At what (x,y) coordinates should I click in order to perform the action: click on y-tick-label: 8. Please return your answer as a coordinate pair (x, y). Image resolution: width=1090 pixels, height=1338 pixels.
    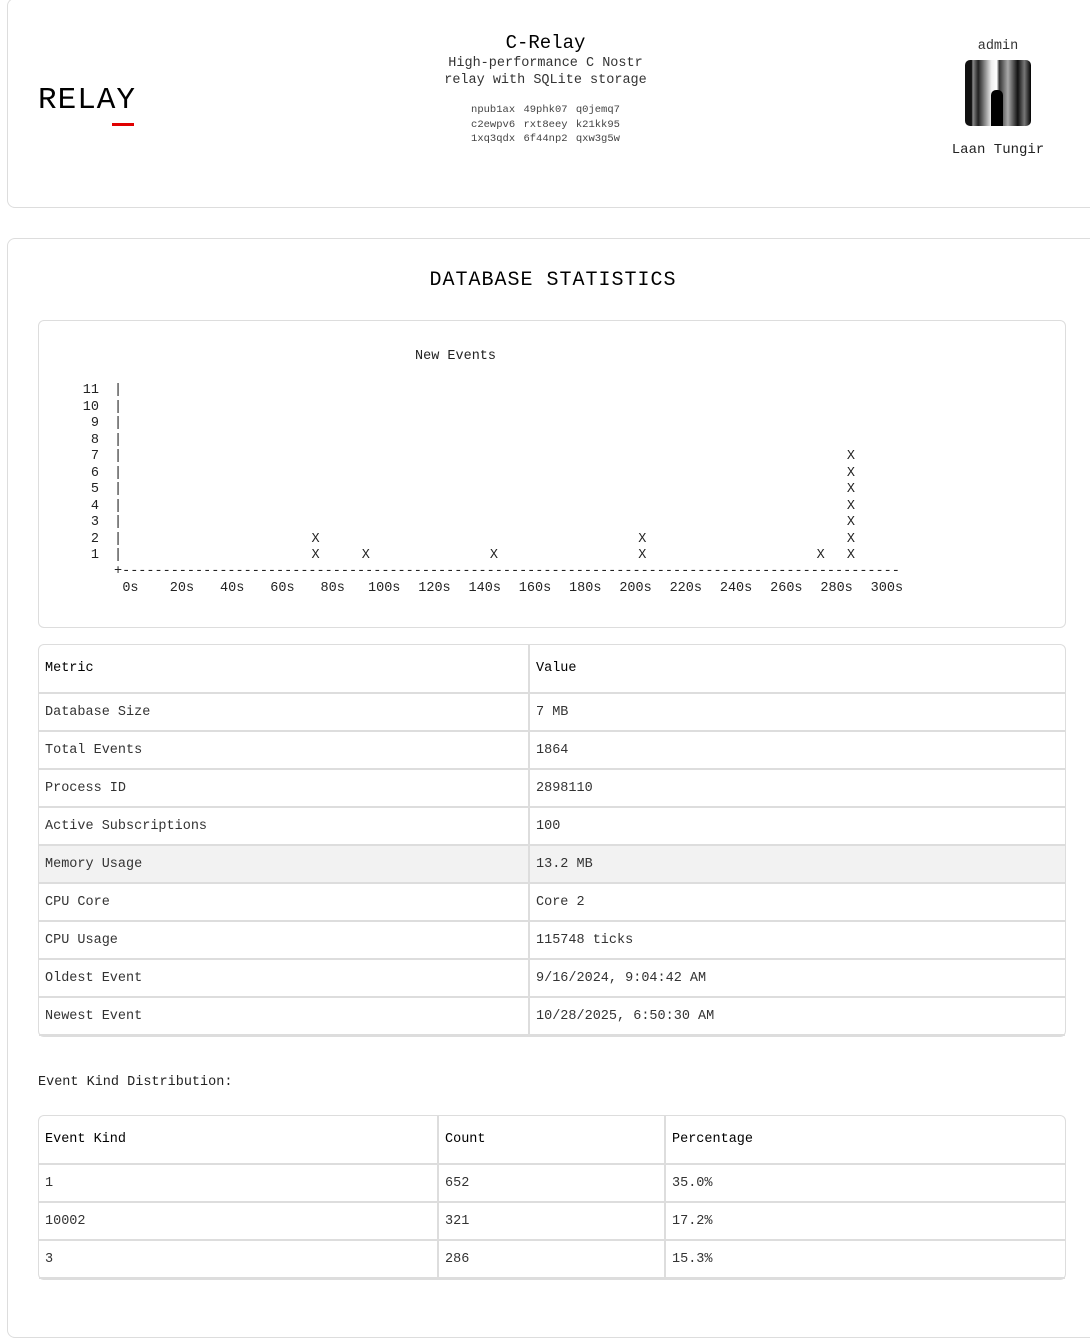
    Looking at the image, I should click on (94, 440).